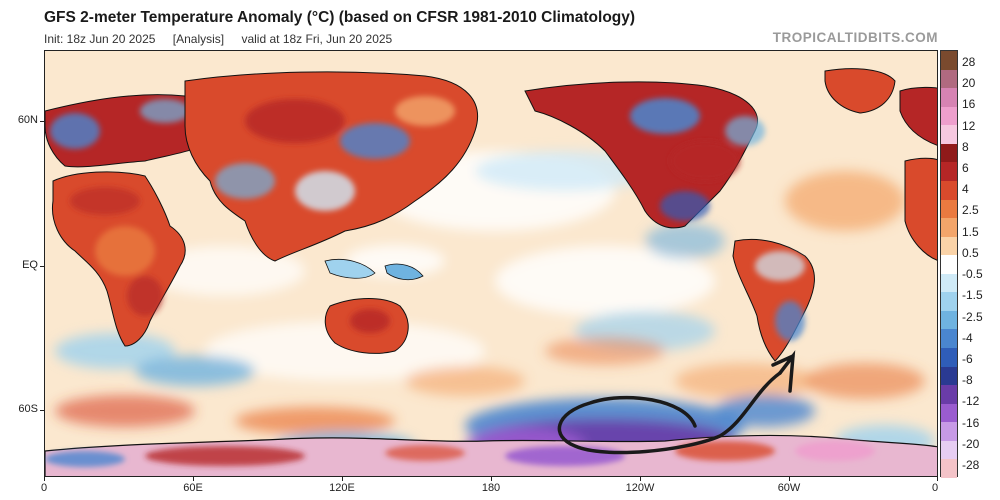  What do you see at coordinates (965, 146) in the screenshot?
I see `colorbar-label: 8` at bounding box center [965, 146].